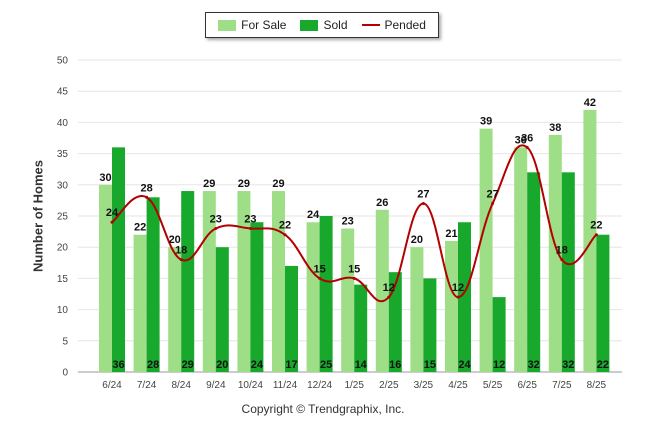  Describe the element at coordinates (146, 188) in the screenshot. I see `pended-value-label: 28` at that location.